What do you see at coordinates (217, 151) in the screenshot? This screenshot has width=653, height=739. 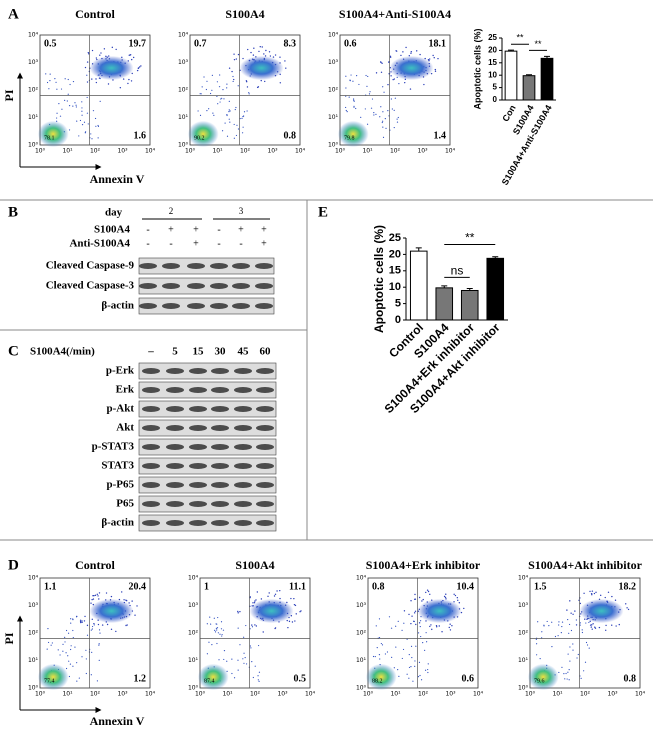 I see `x-tick-label: 10¹` at bounding box center [217, 151].